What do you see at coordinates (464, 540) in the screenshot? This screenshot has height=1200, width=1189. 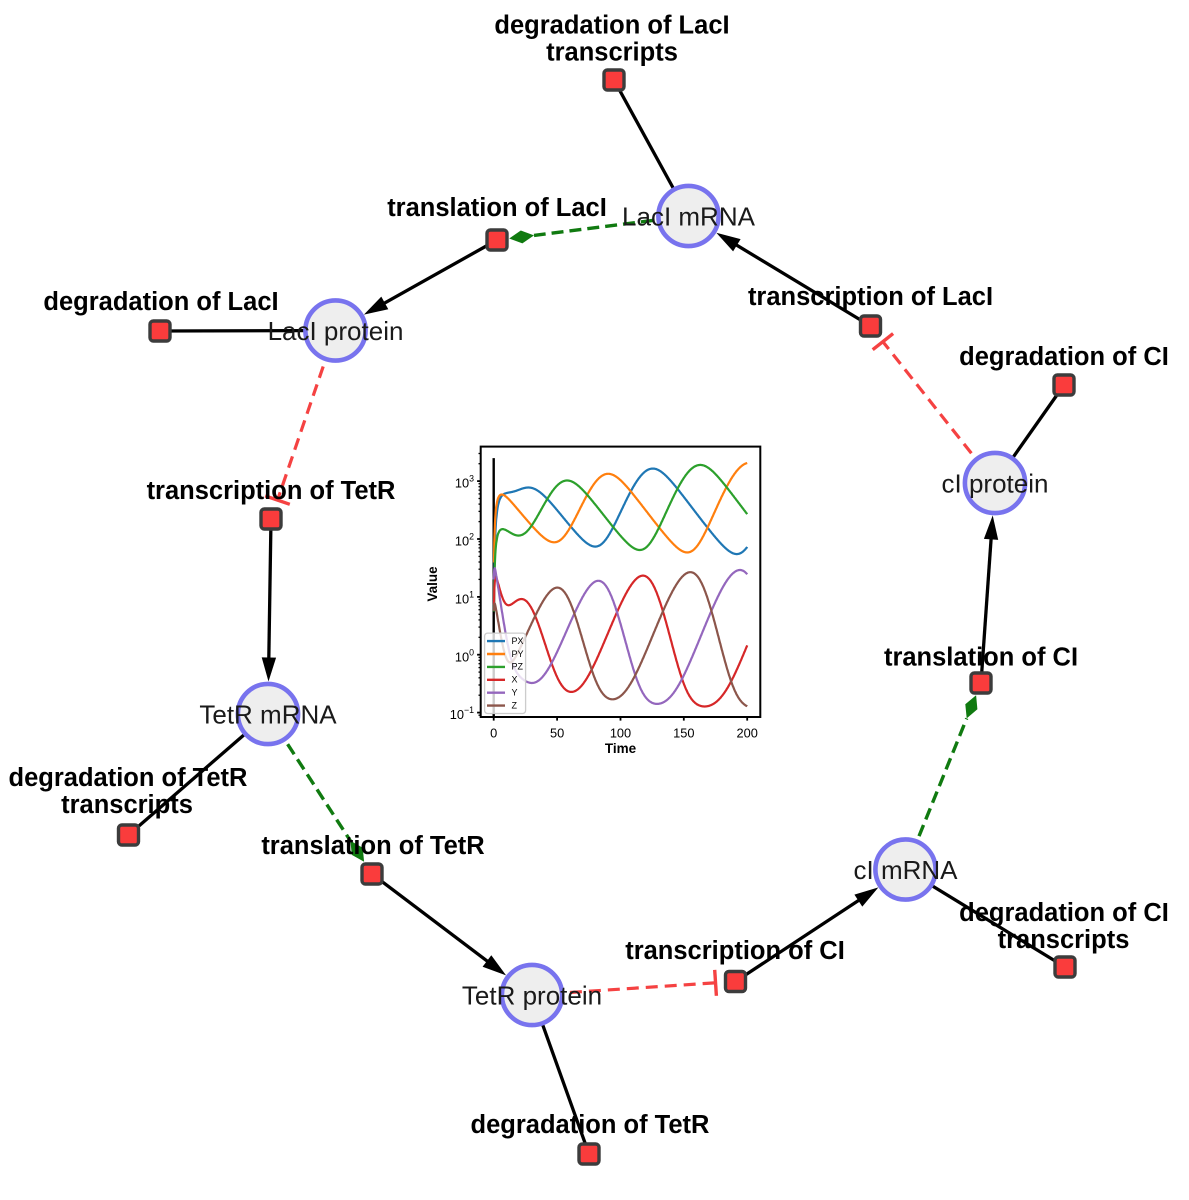 I see `svg-text: 102` at bounding box center [464, 540].